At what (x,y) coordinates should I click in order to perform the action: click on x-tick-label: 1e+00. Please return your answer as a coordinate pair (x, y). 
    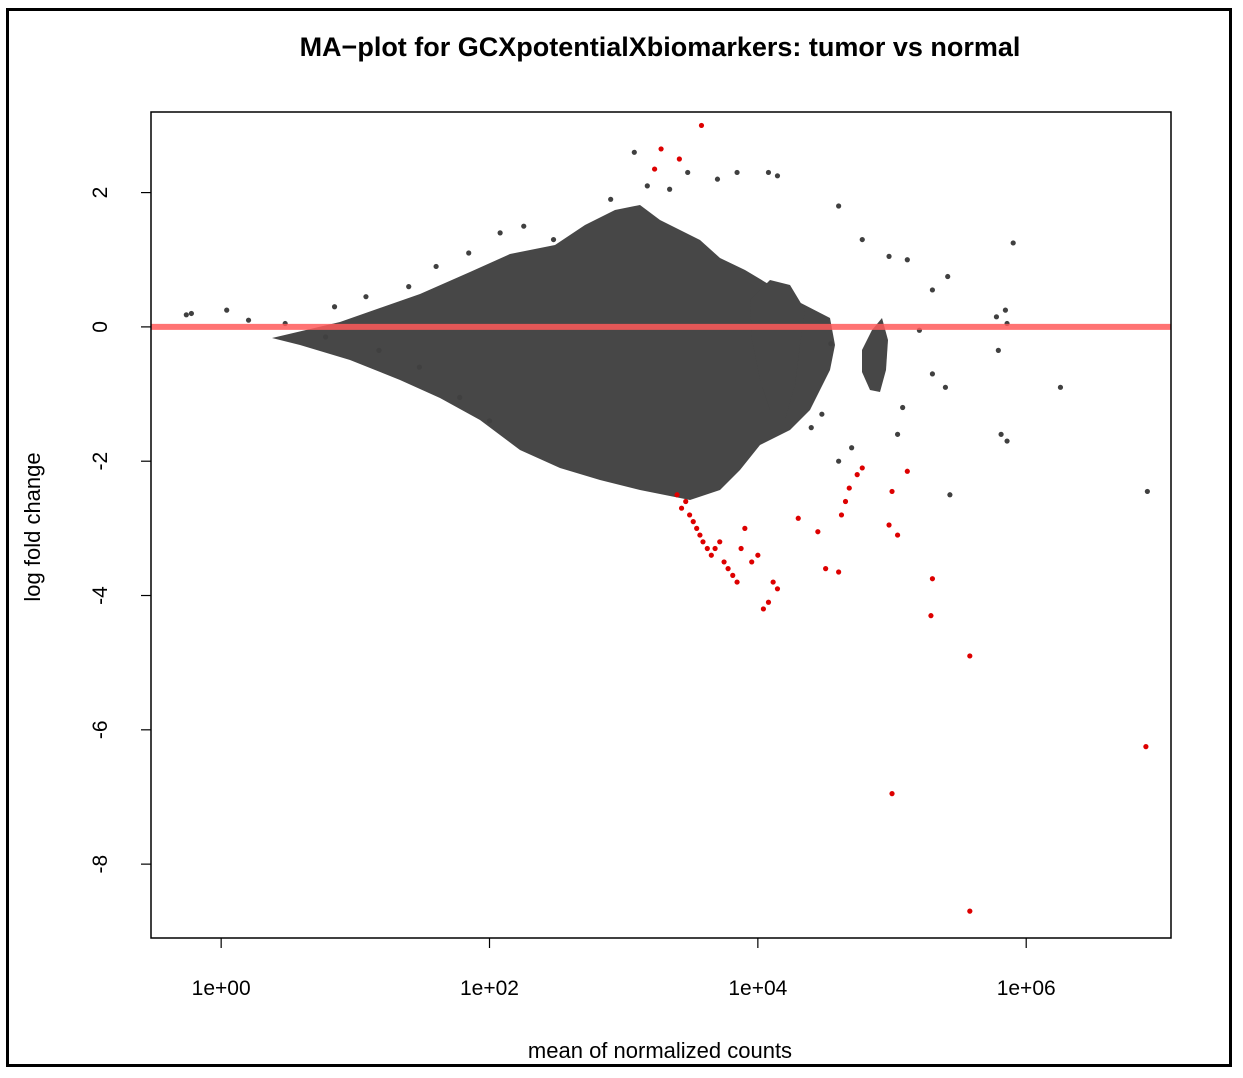
    Looking at the image, I should click on (221, 988).